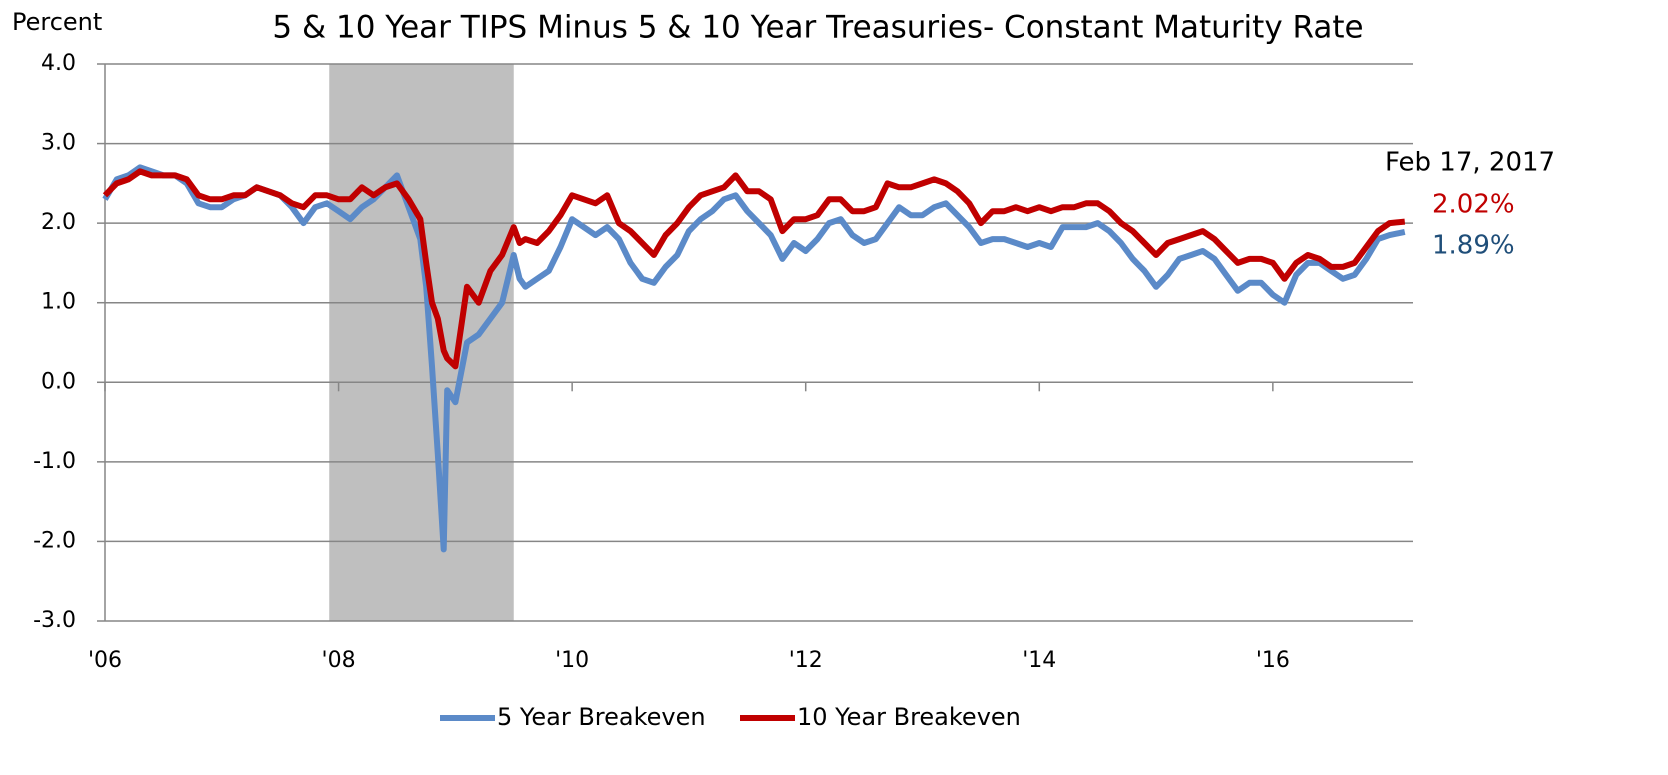 The height and width of the screenshot is (775, 1668). Describe the element at coordinates (105, 660) in the screenshot. I see `x-tick-label: '06` at that location.